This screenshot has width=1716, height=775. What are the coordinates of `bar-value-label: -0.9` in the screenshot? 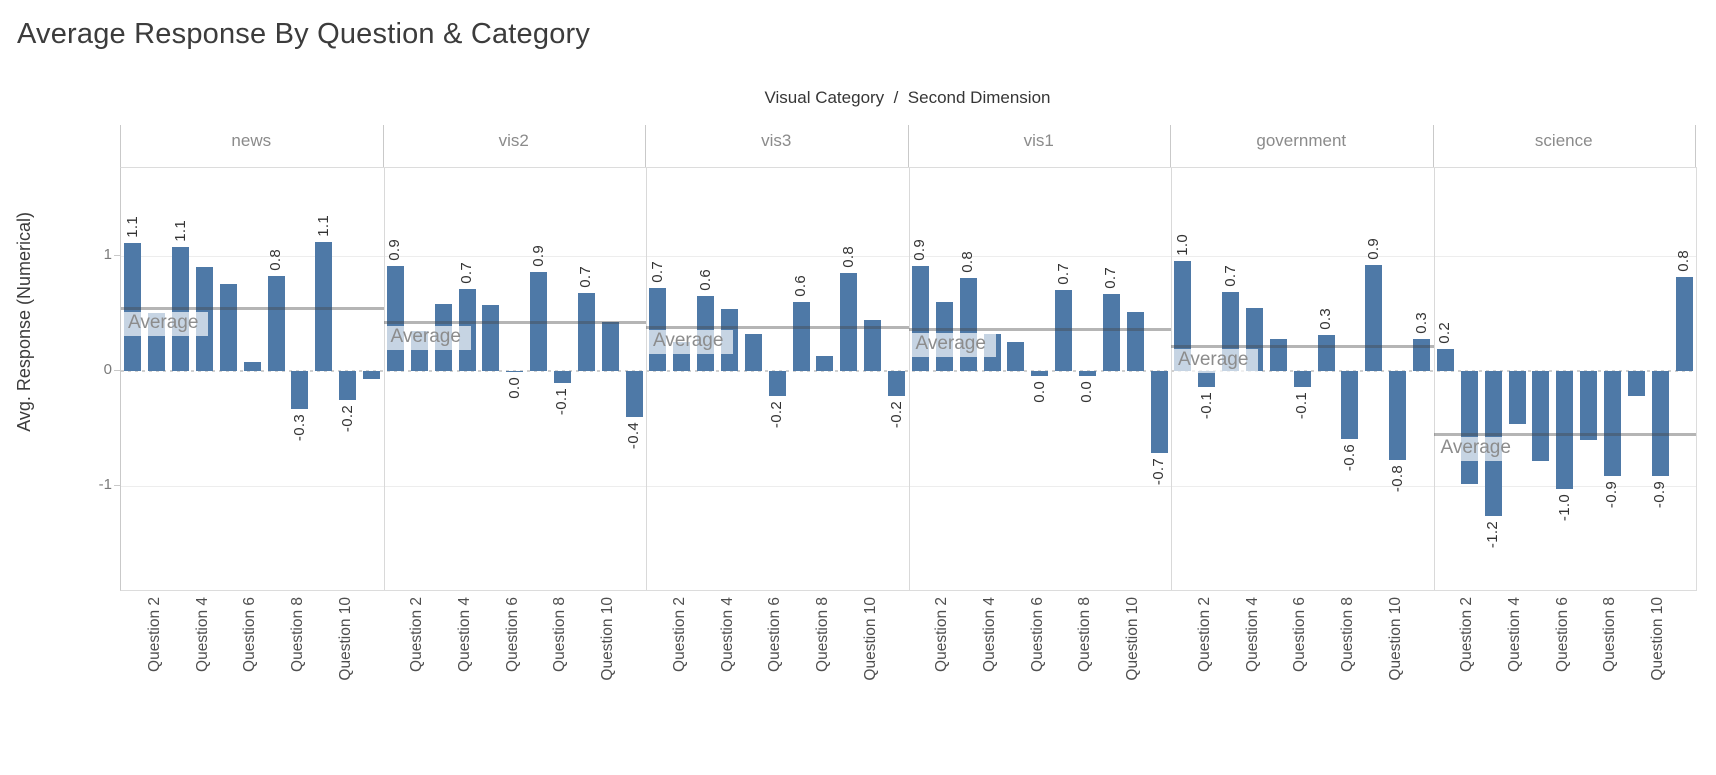 It's located at (1660, 495).